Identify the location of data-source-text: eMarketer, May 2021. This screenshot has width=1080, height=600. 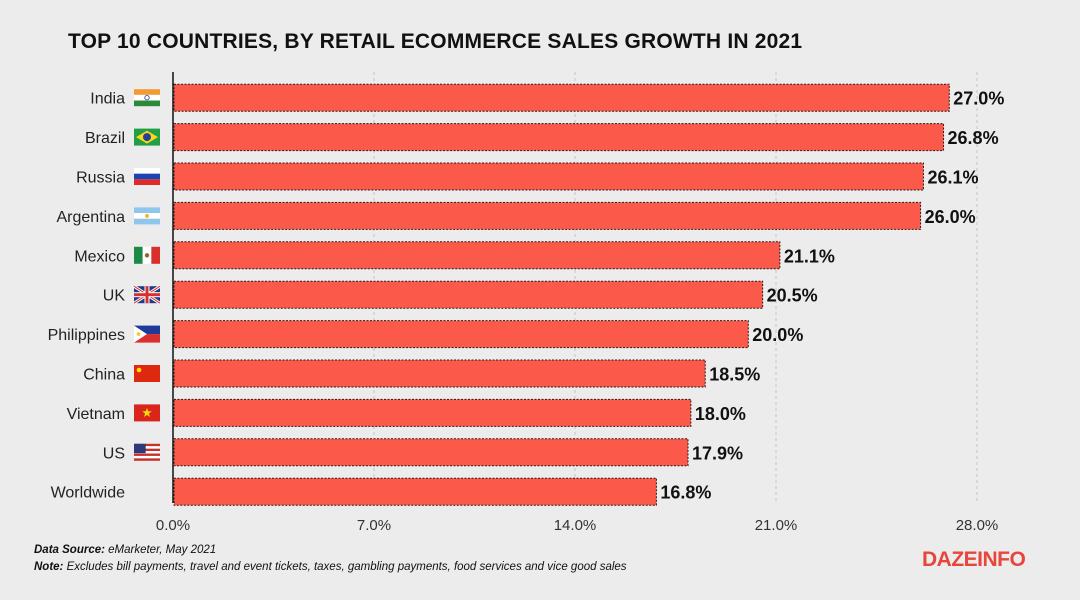
(160, 550).